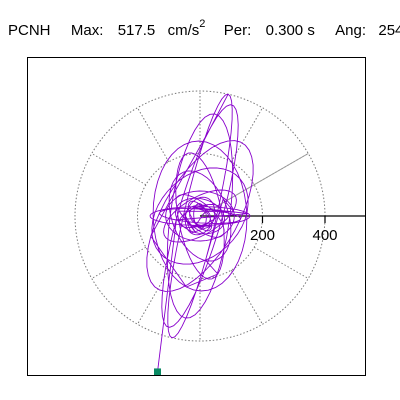 The height and width of the screenshot is (400, 400). What do you see at coordinates (351, 30) in the screenshot?
I see `angle-label: Ang:` at bounding box center [351, 30].